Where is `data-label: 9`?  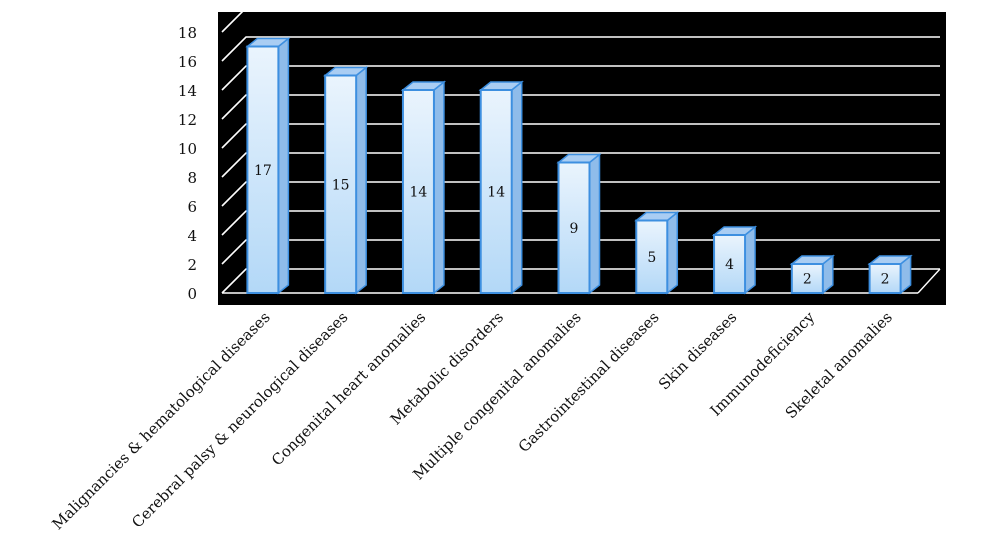
data-label: 9 is located at coordinates (574, 229).